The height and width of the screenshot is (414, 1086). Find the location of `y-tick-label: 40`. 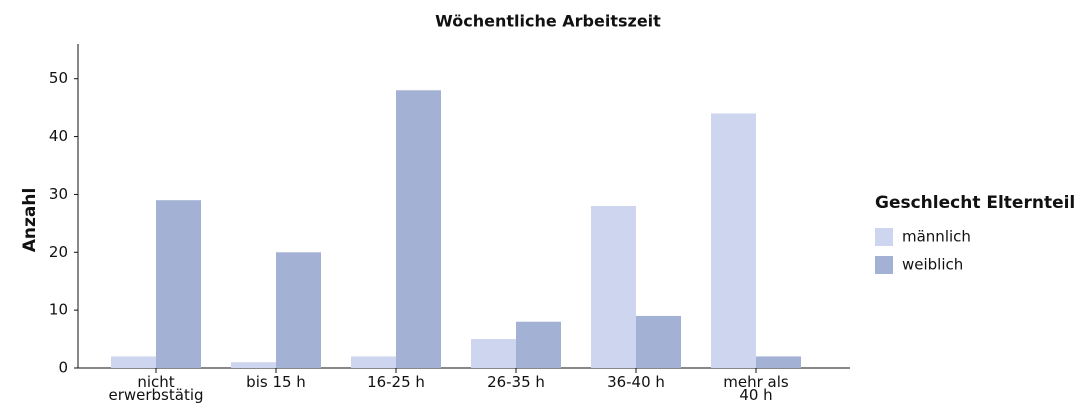

y-tick-label: 40 is located at coordinates (58, 136).